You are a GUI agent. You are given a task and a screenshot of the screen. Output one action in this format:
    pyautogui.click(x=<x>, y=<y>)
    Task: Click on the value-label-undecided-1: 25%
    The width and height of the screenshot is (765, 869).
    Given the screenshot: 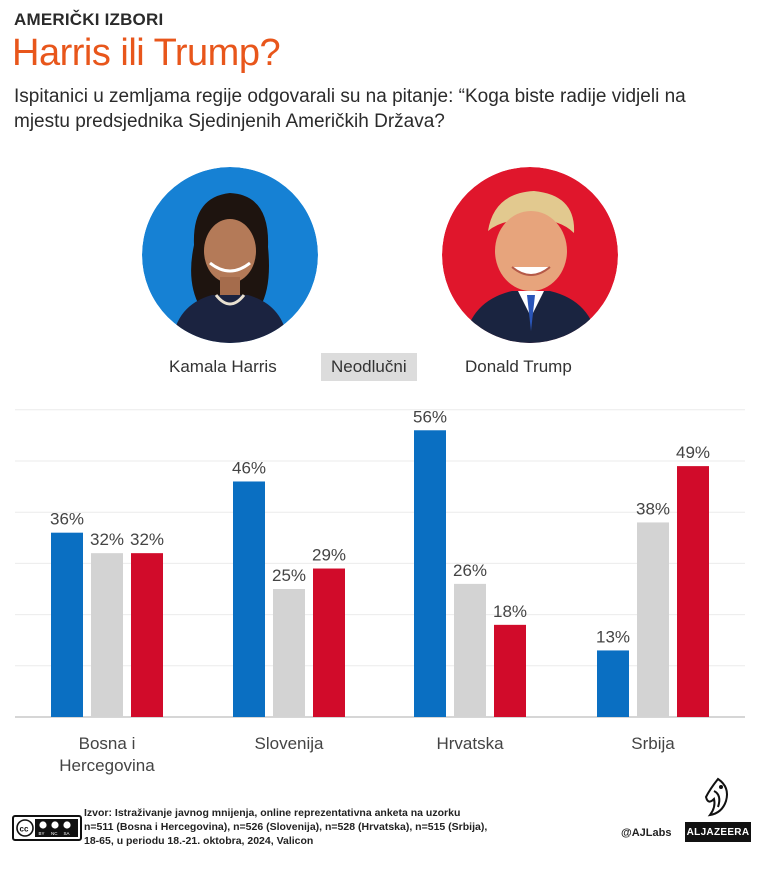 What is the action you would take?
    pyautogui.click(x=289, y=575)
    